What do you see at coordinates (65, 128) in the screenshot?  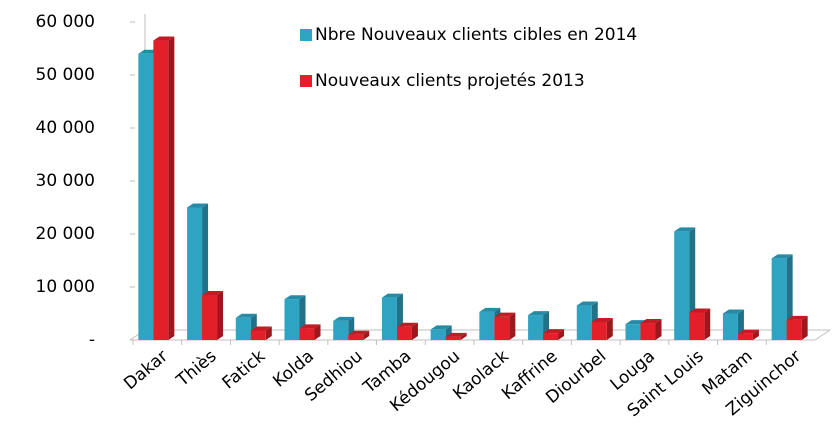 I see `y-tick-label: 40 000` at bounding box center [65, 128].